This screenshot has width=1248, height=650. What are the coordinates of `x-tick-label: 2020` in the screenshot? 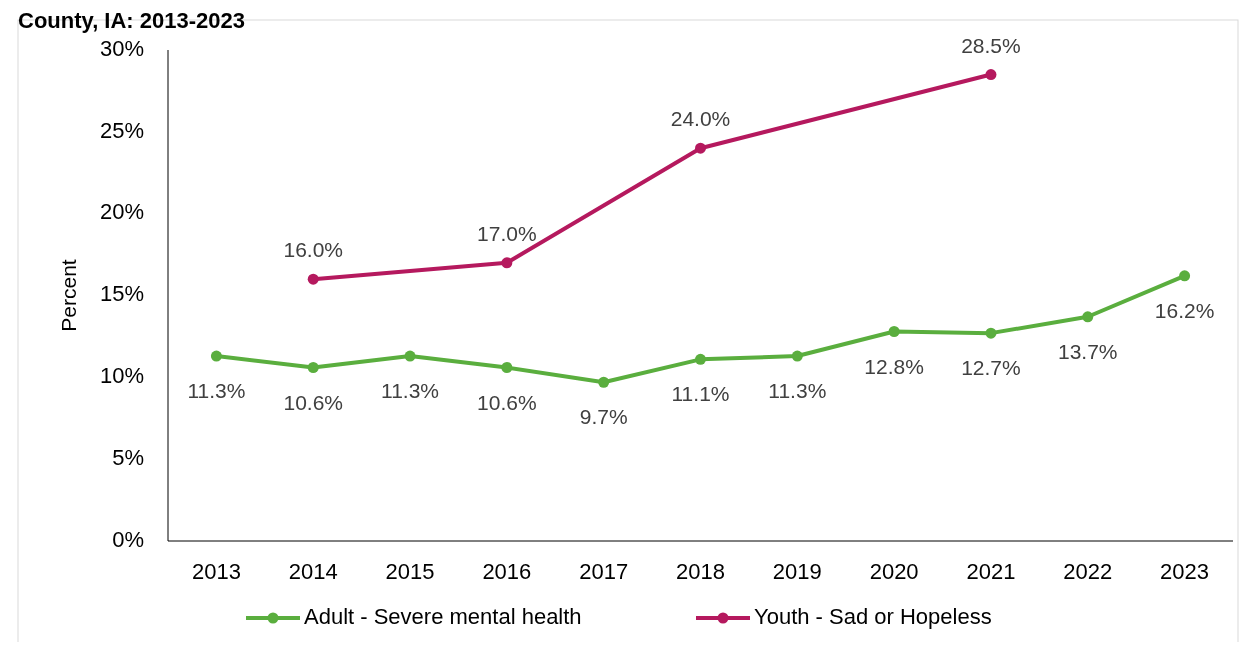 It's located at (894, 571).